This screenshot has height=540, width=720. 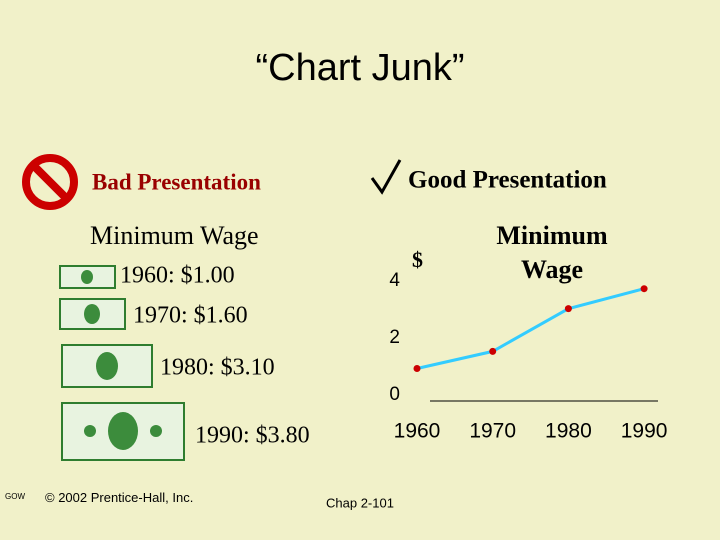 What do you see at coordinates (360, 502) in the screenshot?
I see `footer-page: Chap 2-101` at bounding box center [360, 502].